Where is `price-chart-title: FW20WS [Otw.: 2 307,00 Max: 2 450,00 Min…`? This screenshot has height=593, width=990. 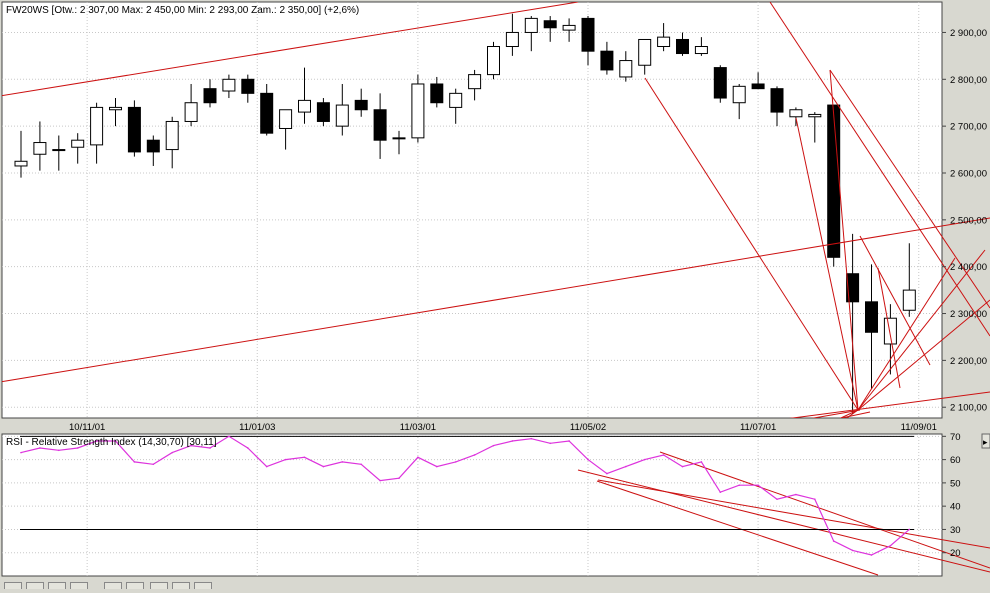
price-chart-title: FW20WS [Otw.: 2 307,00 Max: 2 450,00 Min… is located at coordinates (182, 10).